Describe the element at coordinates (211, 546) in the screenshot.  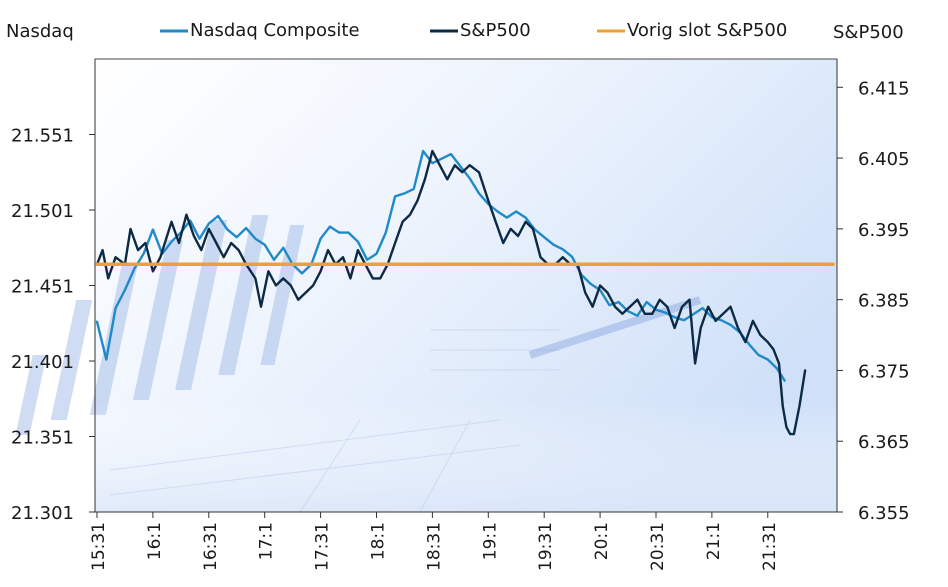
I see `x-tick-label: 16:31` at that location.